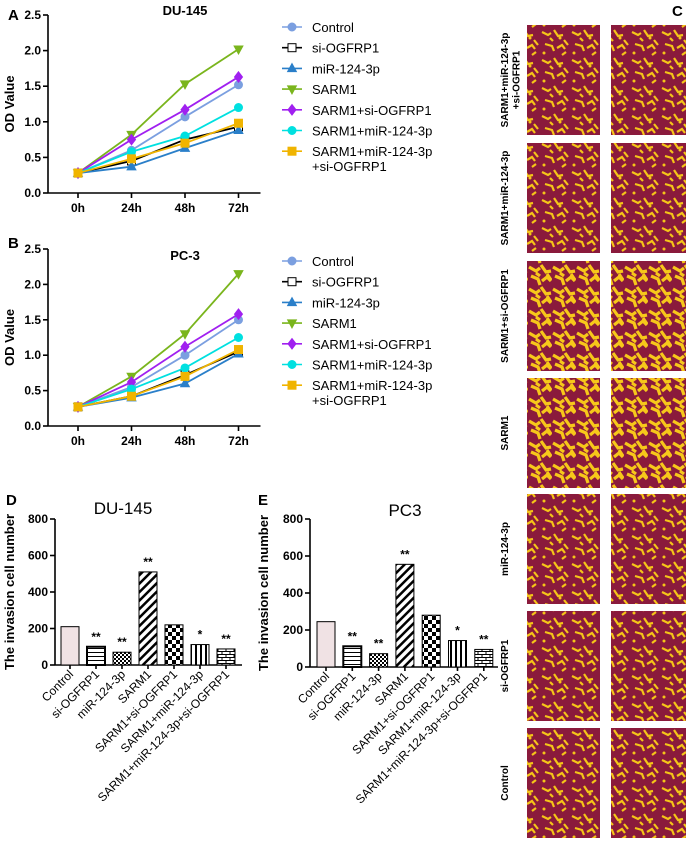  I want to click on y-tick-label: 400, so click(293, 593).